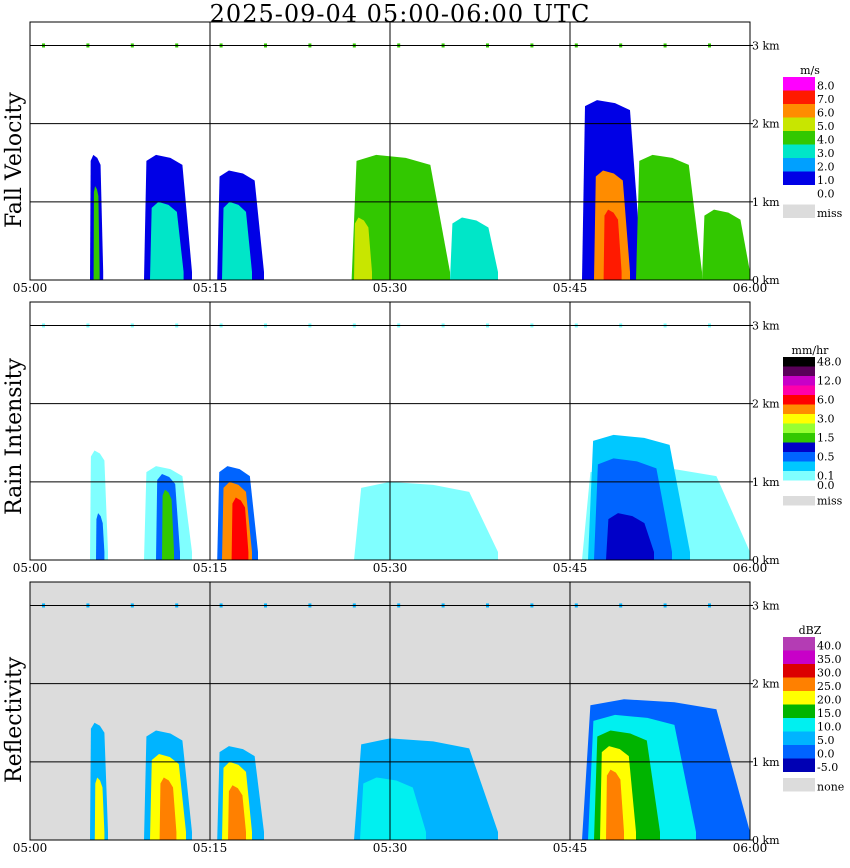  What do you see at coordinates (830, 501) in the screenshot?
I see `rain-intensity-legend-label: miss` at bounding box center [830, 501].